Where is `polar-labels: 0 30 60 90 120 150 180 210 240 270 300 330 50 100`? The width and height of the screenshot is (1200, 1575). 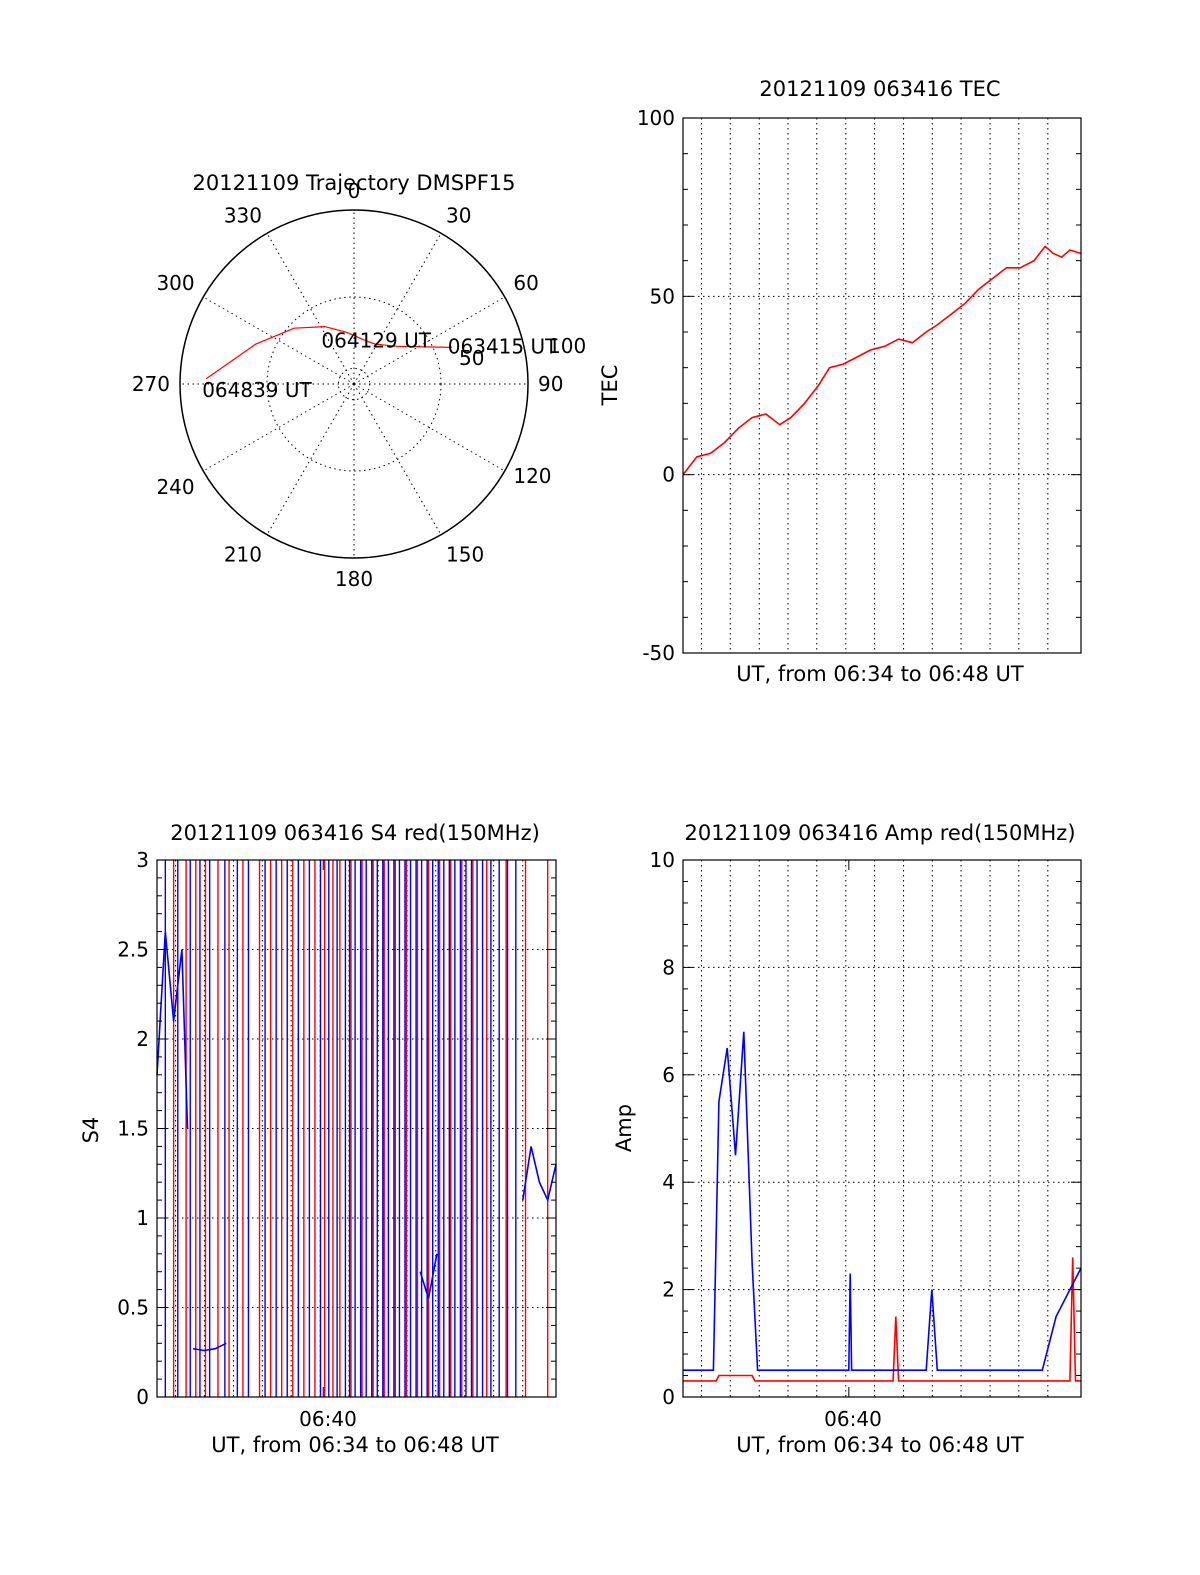
polar-labels: 0 30 60 90 120 150 180 210 240 270 300 330 50 100 is located at coordinates (359, 385).